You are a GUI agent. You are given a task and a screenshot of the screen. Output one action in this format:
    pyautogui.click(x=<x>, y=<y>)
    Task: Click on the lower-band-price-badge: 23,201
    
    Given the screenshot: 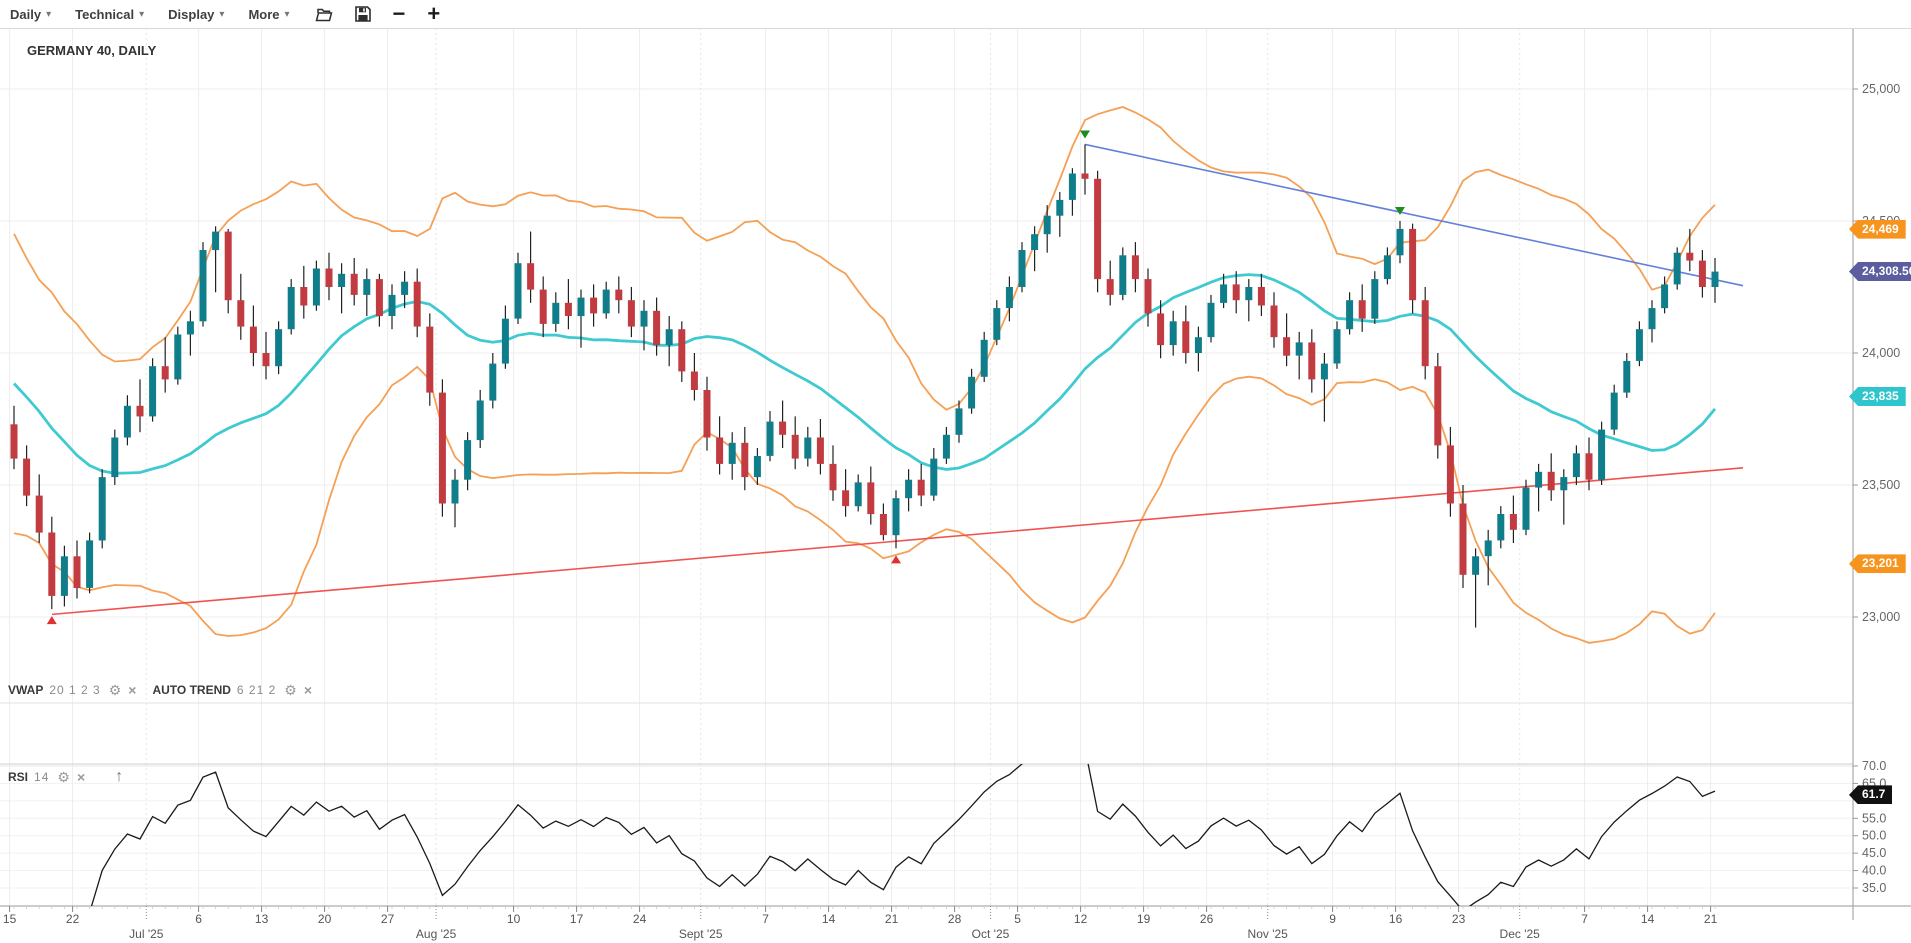 What is the action you would take?
    pyautogui.click(x=1877, y=564)
    